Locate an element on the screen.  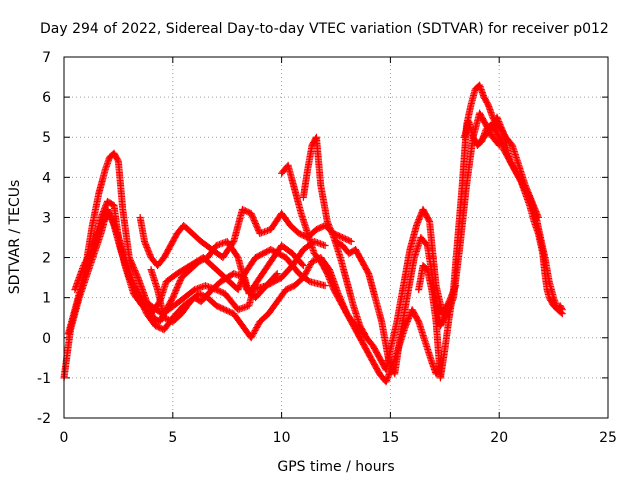
series-track-b is located at coordinates (185, 273).